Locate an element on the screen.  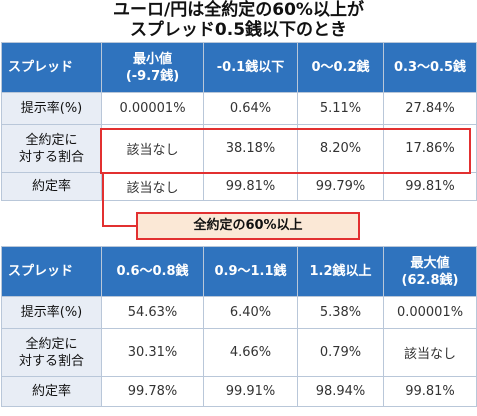
column-header: 0.3〜0.5銭 is located at coordinates (430, 67).